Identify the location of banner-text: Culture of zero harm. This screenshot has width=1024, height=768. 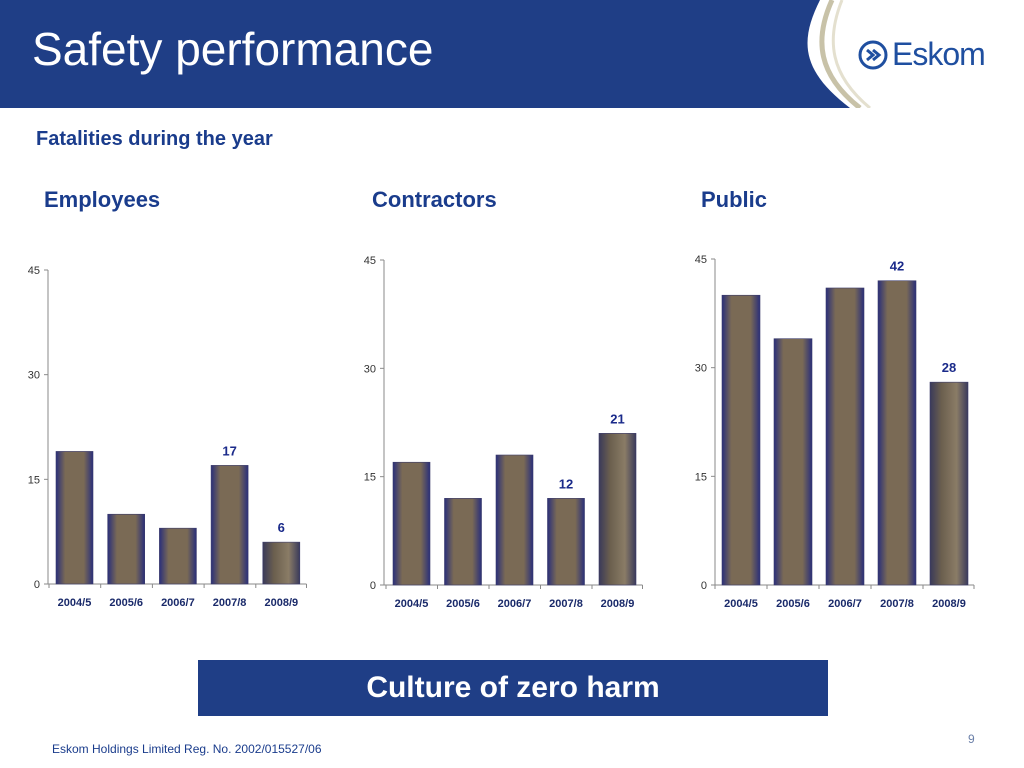
(513, 687).